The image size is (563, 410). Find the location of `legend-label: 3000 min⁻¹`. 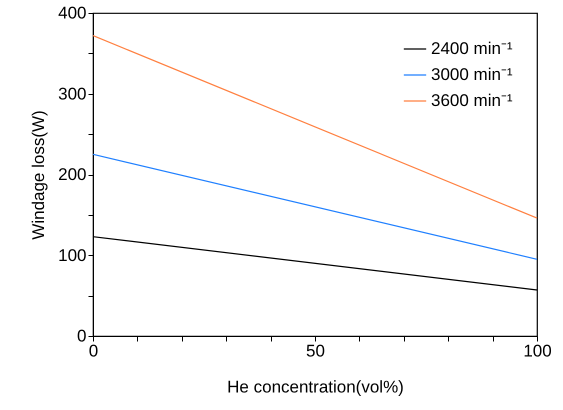

legend-label: 3000 min⁻¹ is located at coordinates (472, 74).